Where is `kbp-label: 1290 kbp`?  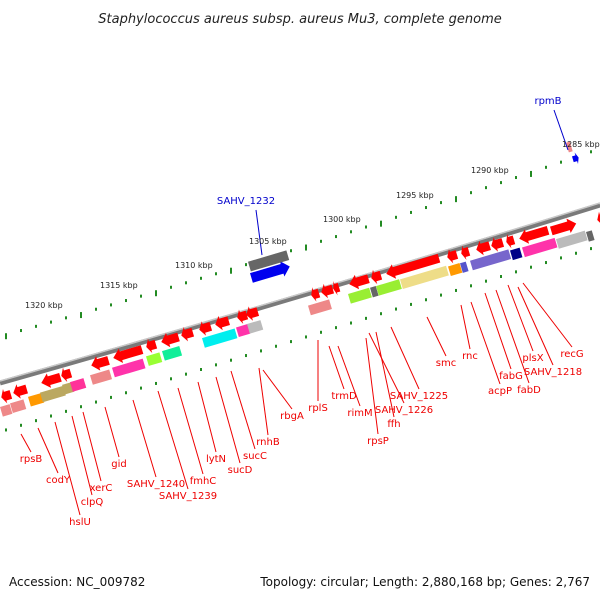
kbp-label: 1290 kbp is located at coordinates (490, 170).